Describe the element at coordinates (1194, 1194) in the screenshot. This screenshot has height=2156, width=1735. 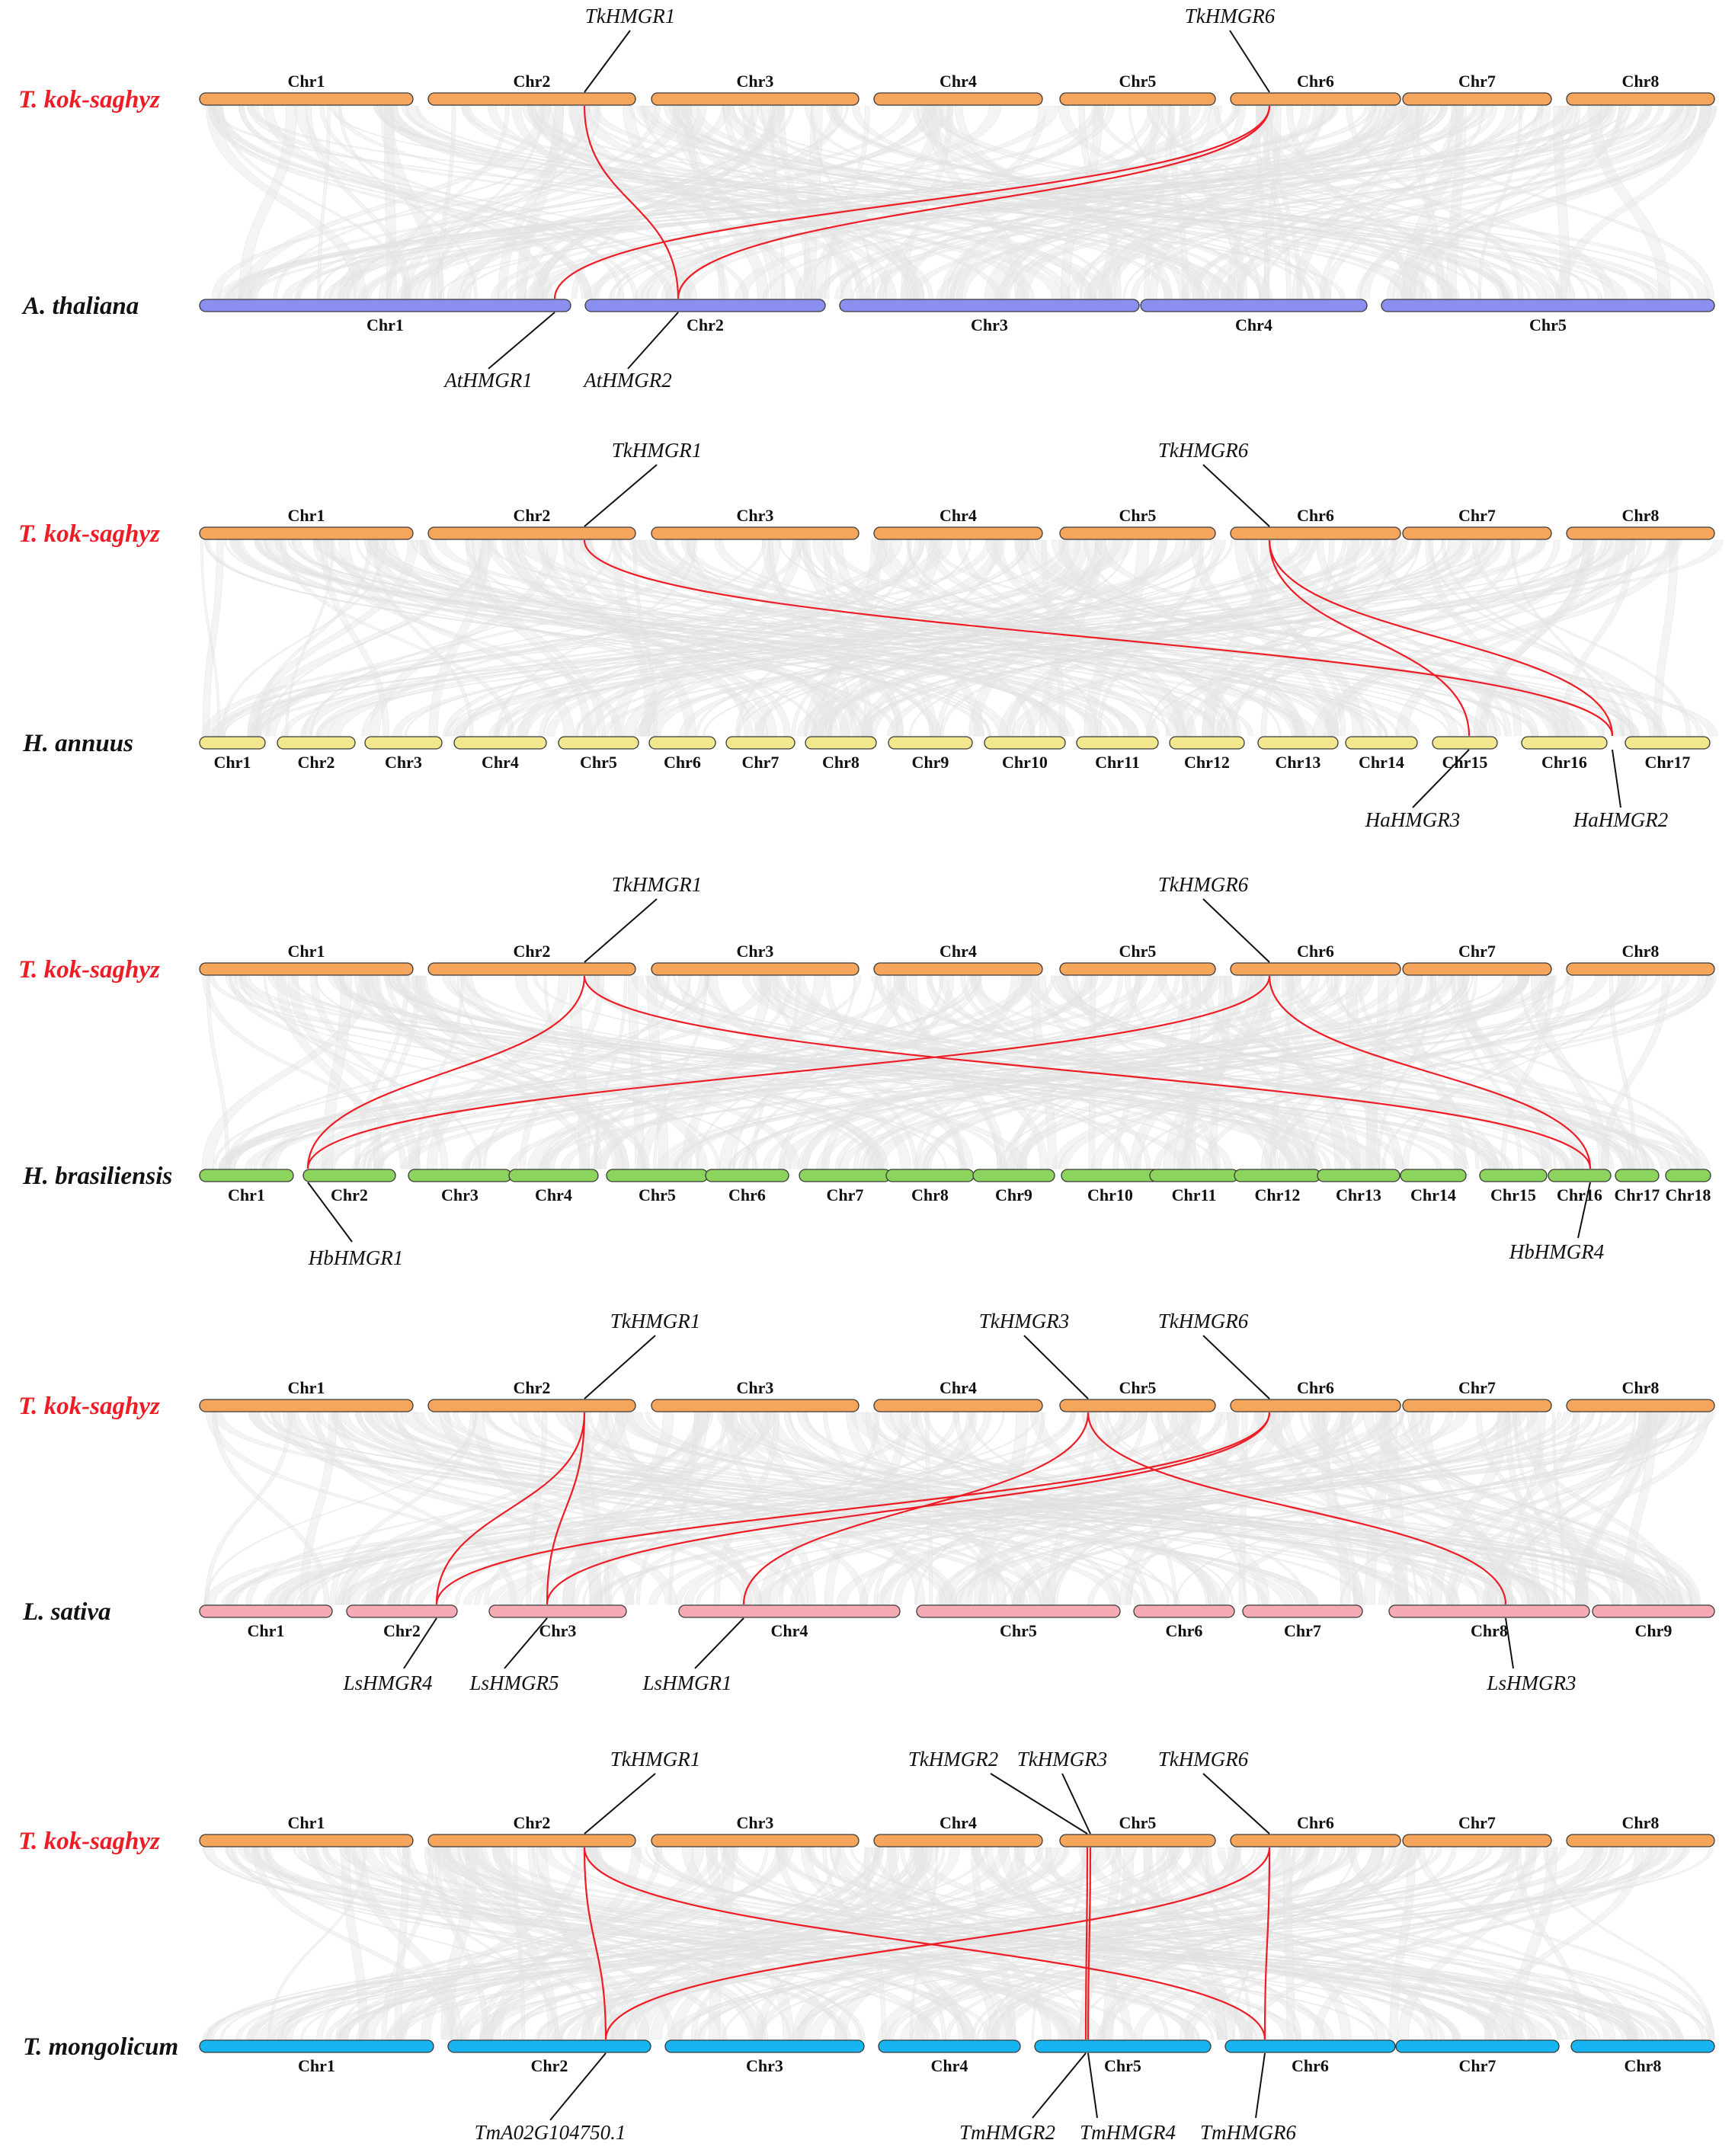
I see `bottom-chromosome-label: Chr11` at that location.